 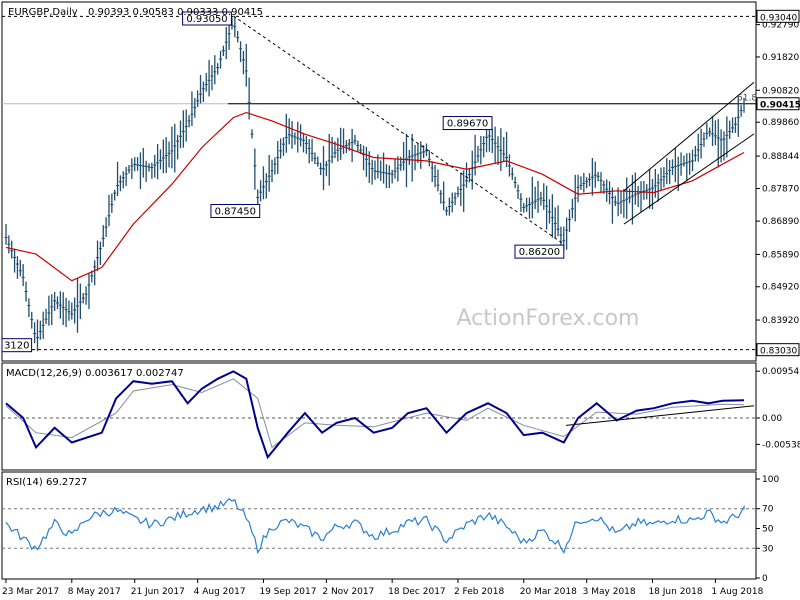 I want to click on annotation-label-0: 0.93050, so click(x=206, y=19).